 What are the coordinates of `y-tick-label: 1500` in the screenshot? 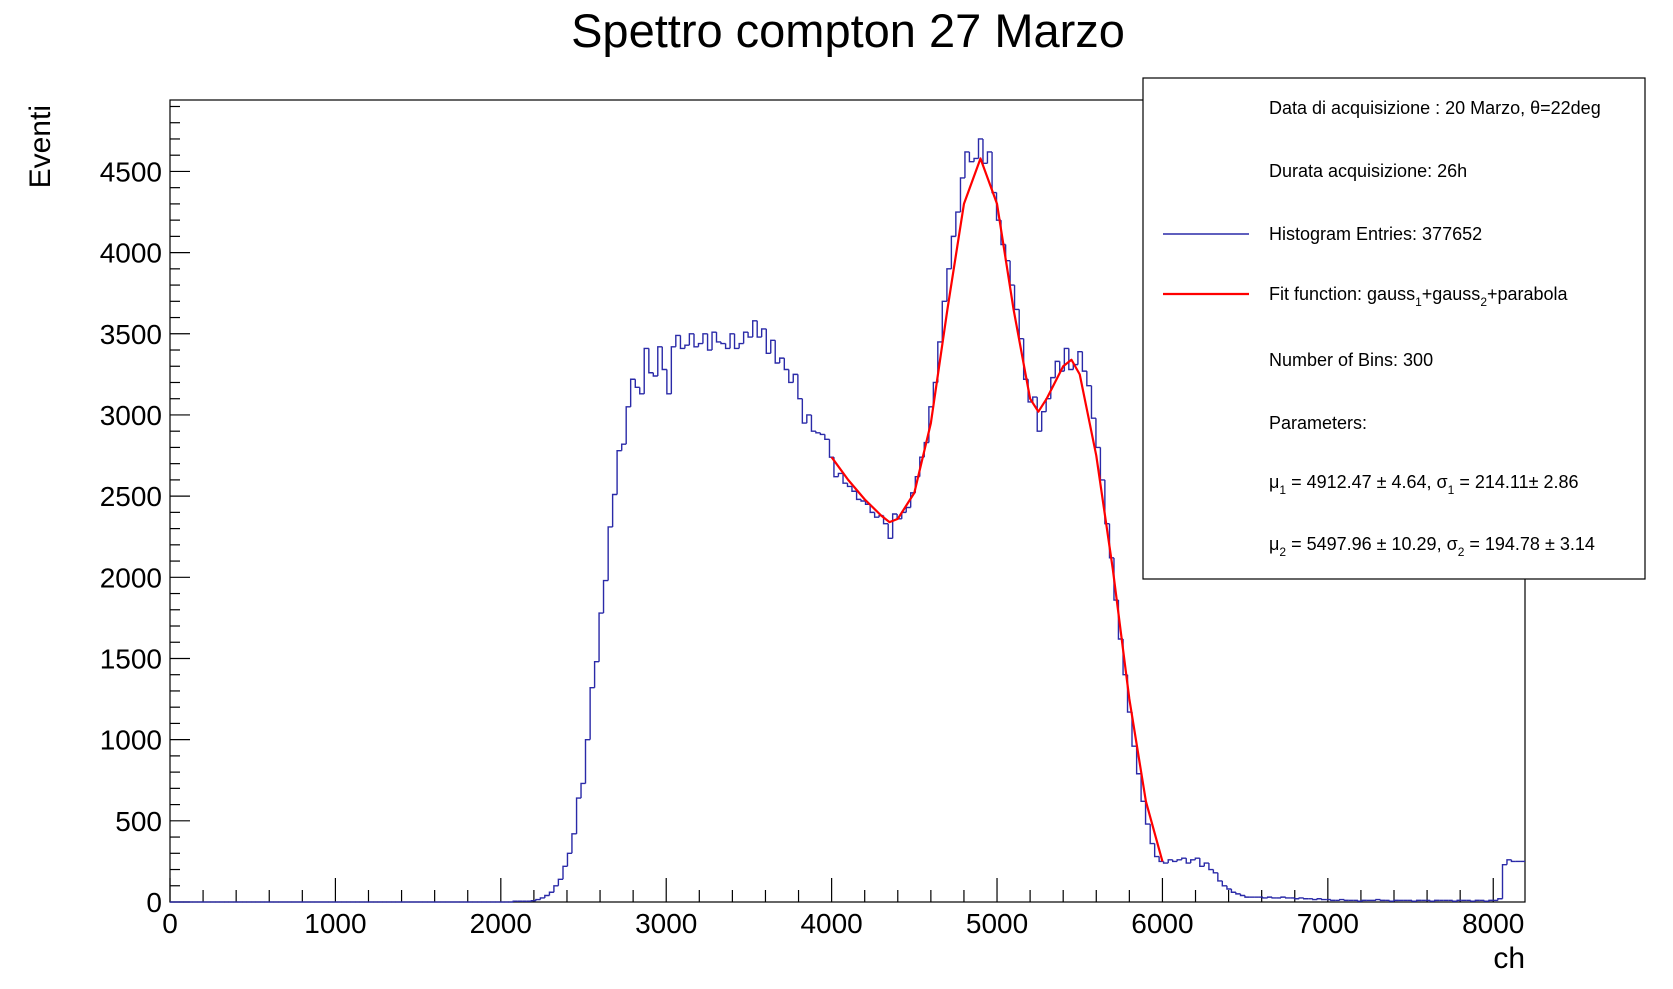 It's located at (131, 658).